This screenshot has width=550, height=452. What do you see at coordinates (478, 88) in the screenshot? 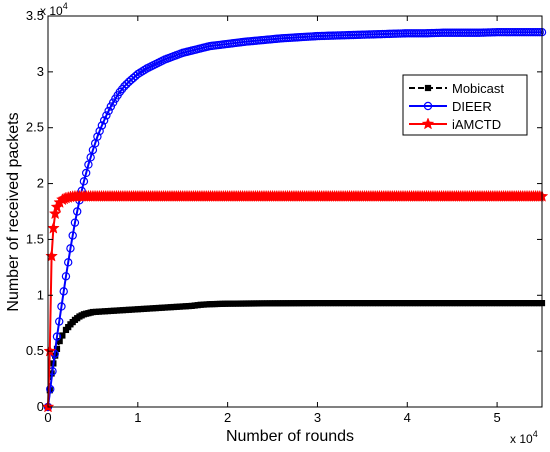
I see `legend-label-mobicast: Mobicast` at bounding box center [478, 88].